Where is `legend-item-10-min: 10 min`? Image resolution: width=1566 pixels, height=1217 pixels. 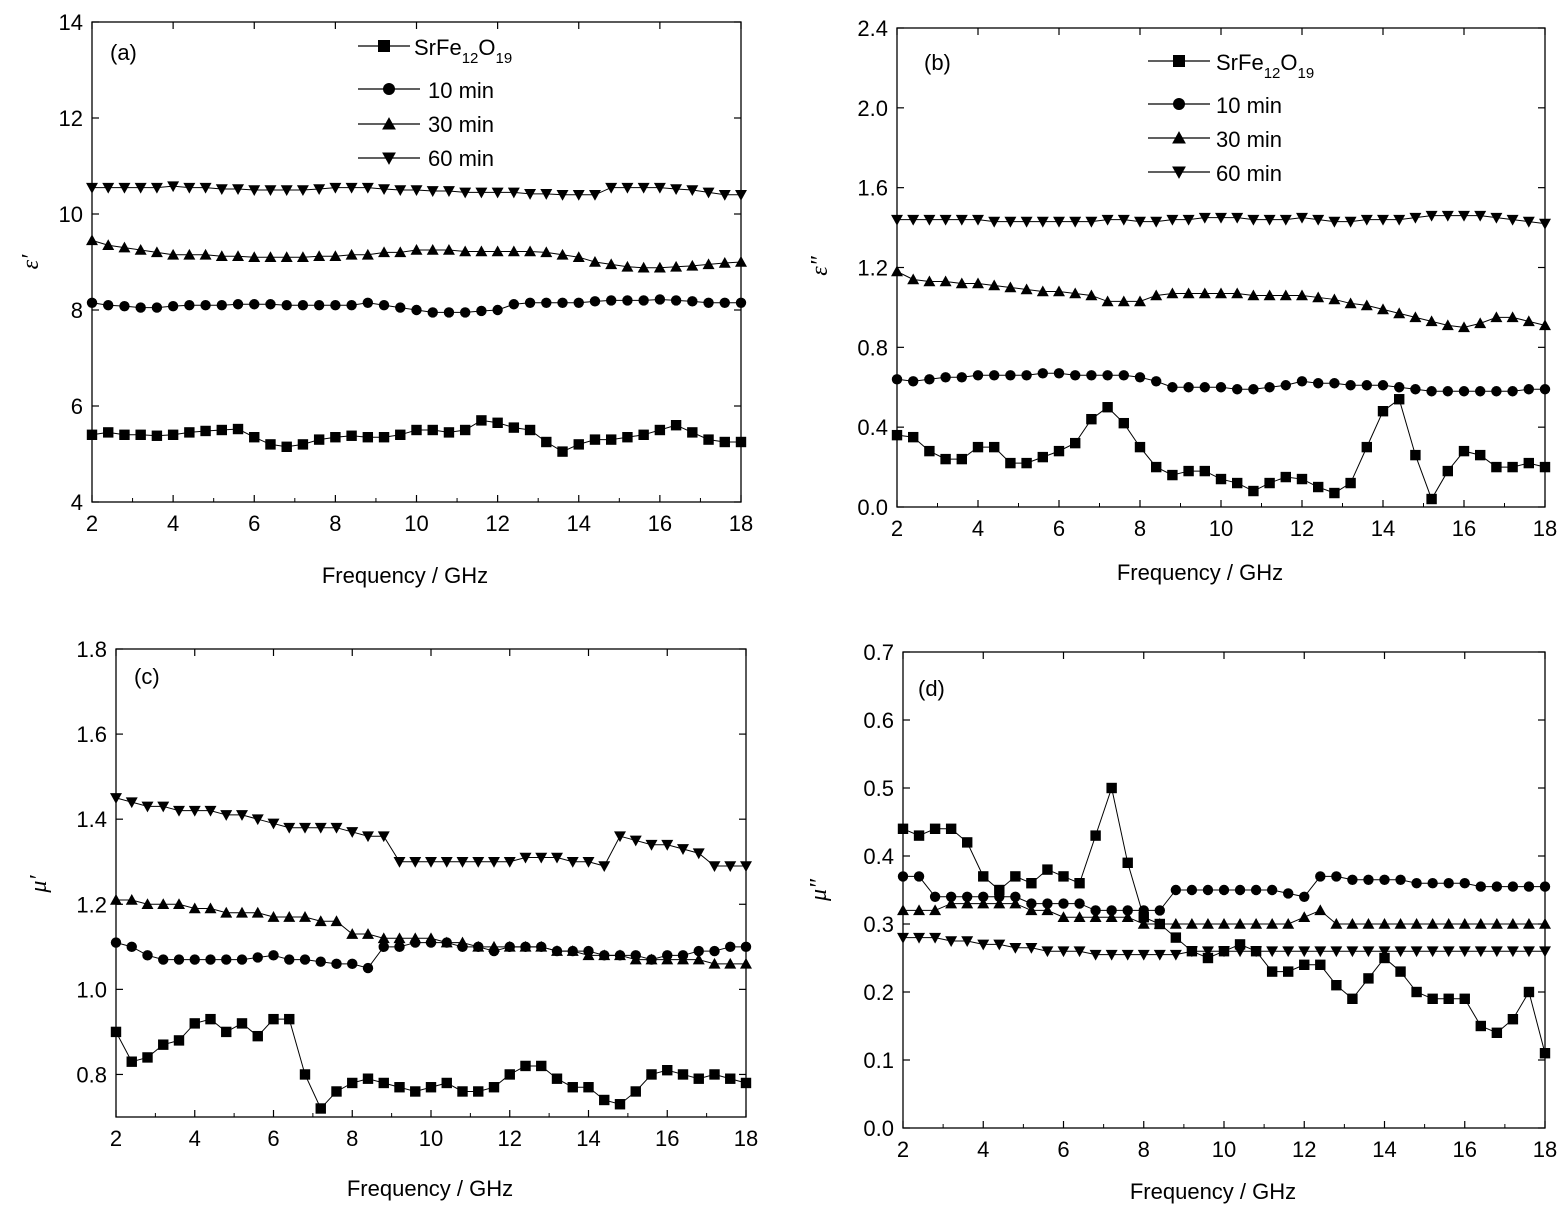 legend-item-10-min: 10 min is located at coordinates (1215, 105).